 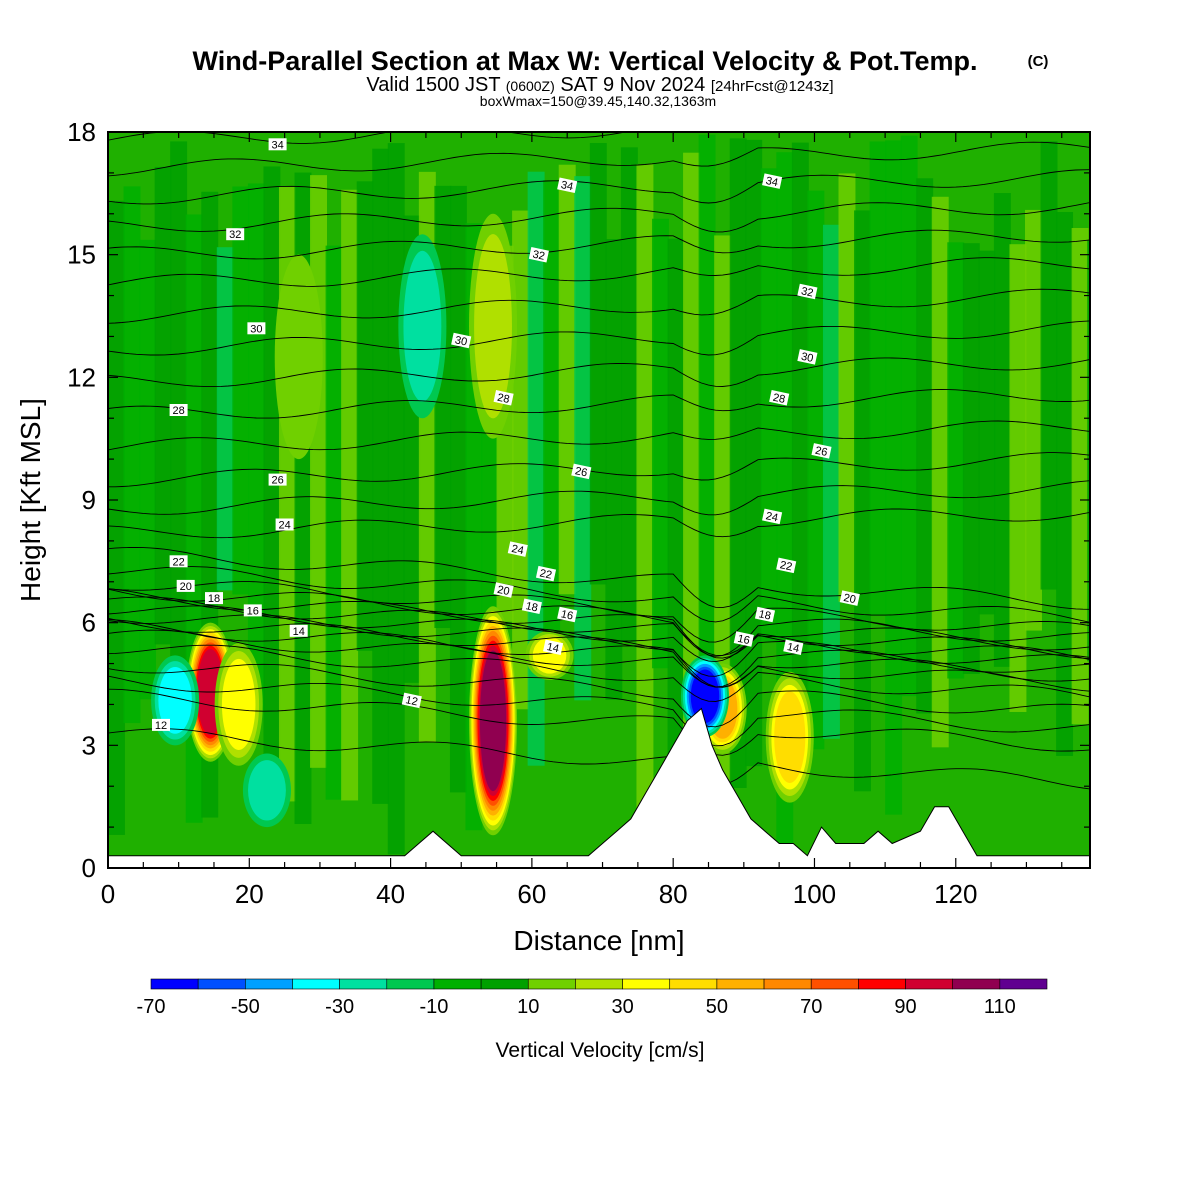 What do you see at coordinates (598, 940) in the screenshot?
I see `x-axis-label: Distance [nm]` at bounding box center [598, 940].